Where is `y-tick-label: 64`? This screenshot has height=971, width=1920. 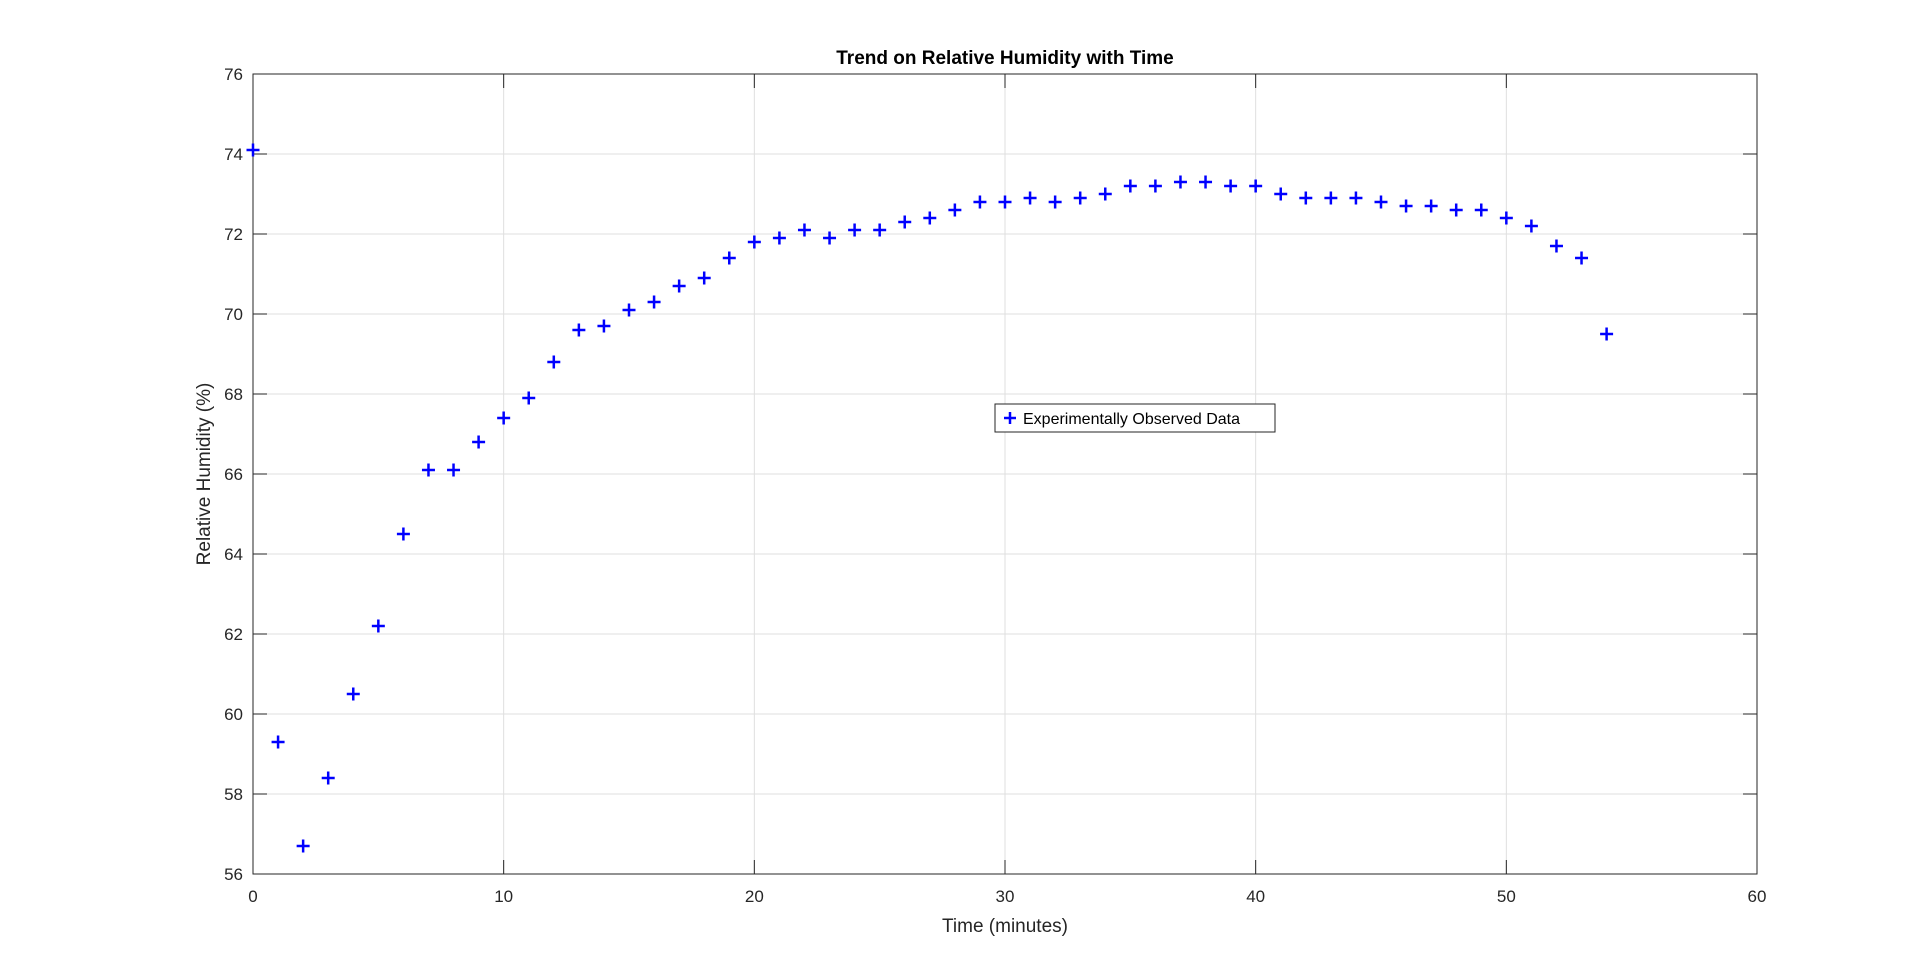
y-tick-label: 64 is located at coordinates (233, 554).